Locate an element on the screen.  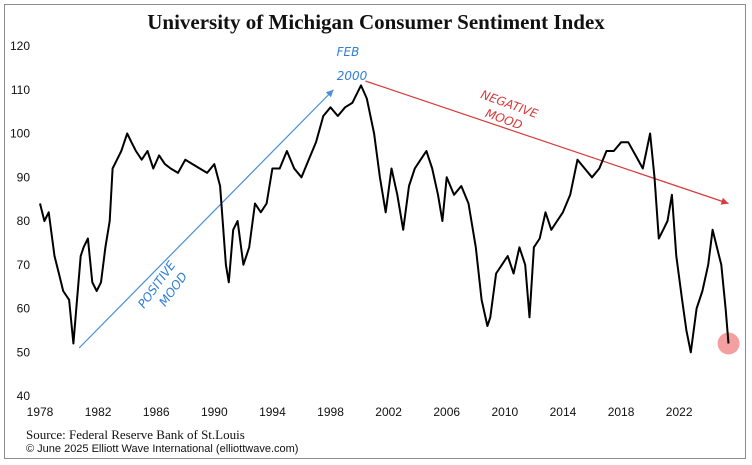
y-tick-label: 40 is located at coordinates (24, 396).